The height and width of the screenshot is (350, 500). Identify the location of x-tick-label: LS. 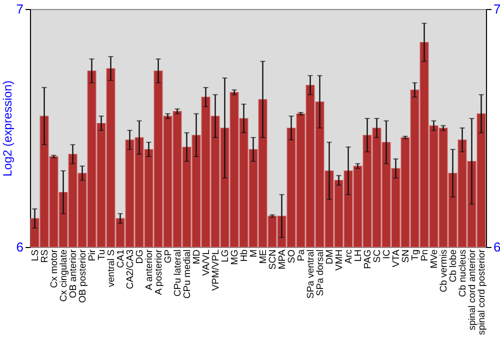
(35, 256).